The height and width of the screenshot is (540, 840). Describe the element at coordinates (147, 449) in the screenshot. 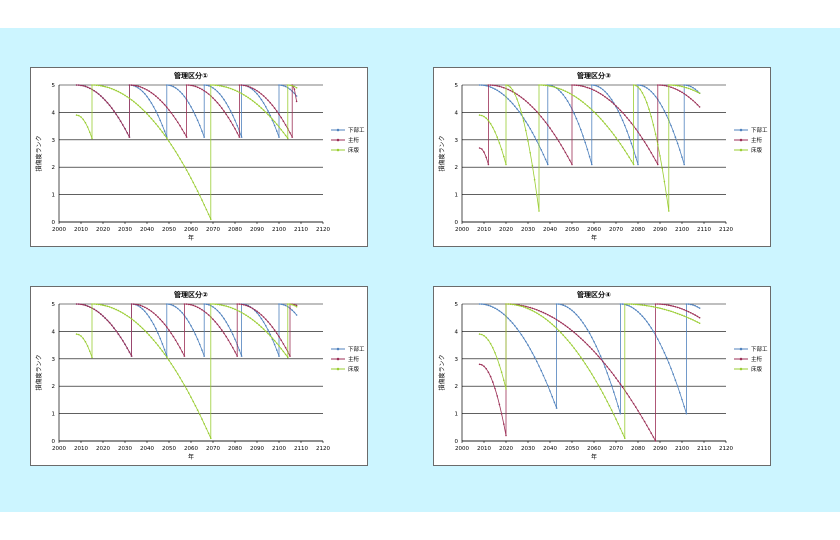

I see `x-tick-label: 2040` at that location.